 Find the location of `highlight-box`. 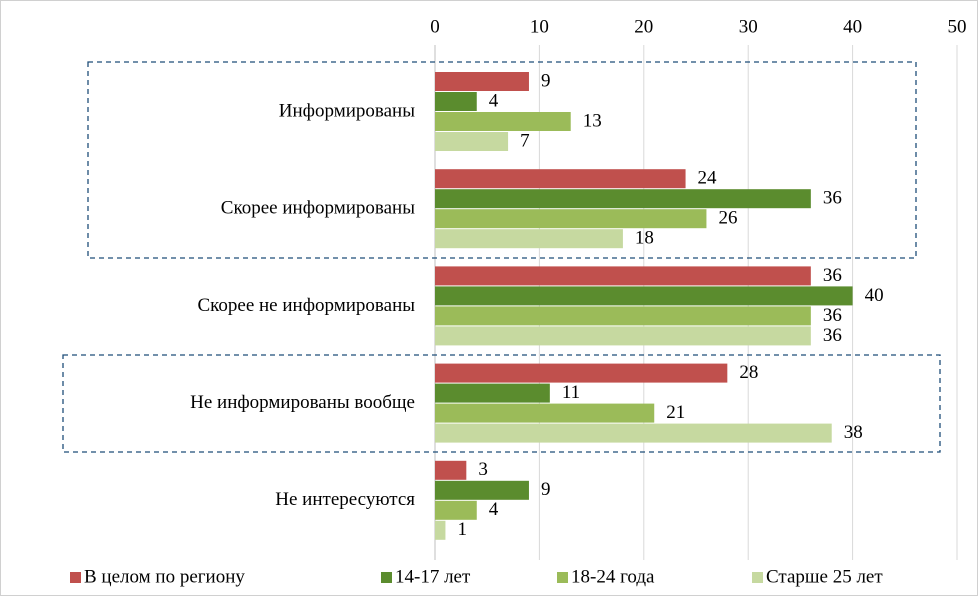

highlight-box is located at coordinates (501, 403).